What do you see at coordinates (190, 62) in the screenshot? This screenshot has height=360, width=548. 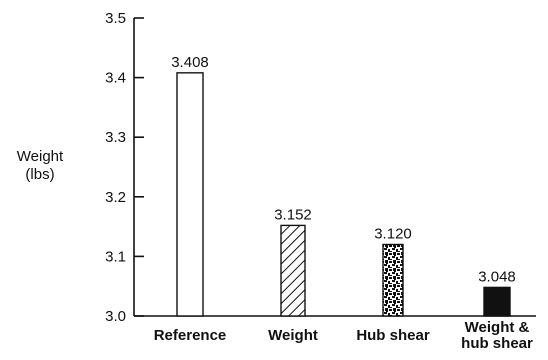 I see `value-label: 3.408` at bounding box center [190, 62].